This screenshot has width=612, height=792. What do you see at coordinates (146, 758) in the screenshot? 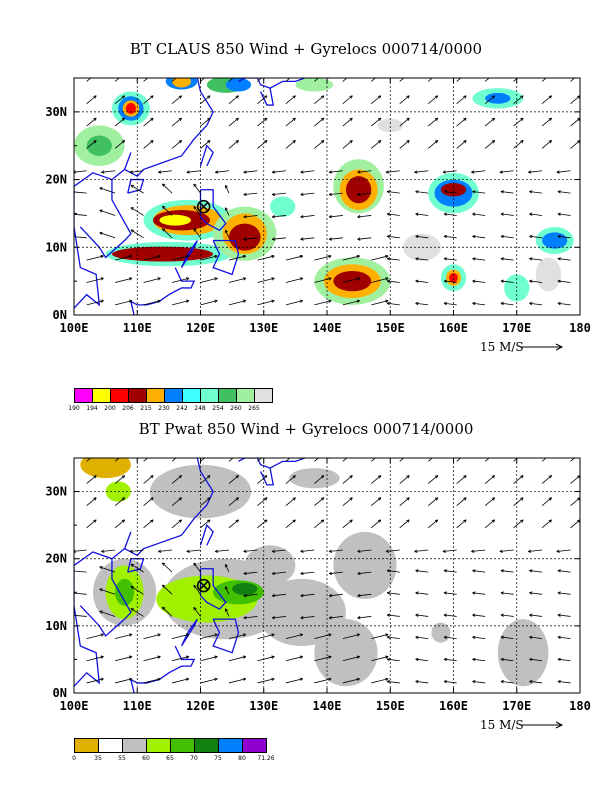
I see `legend-value: 60` at bounding box center [146, 758].